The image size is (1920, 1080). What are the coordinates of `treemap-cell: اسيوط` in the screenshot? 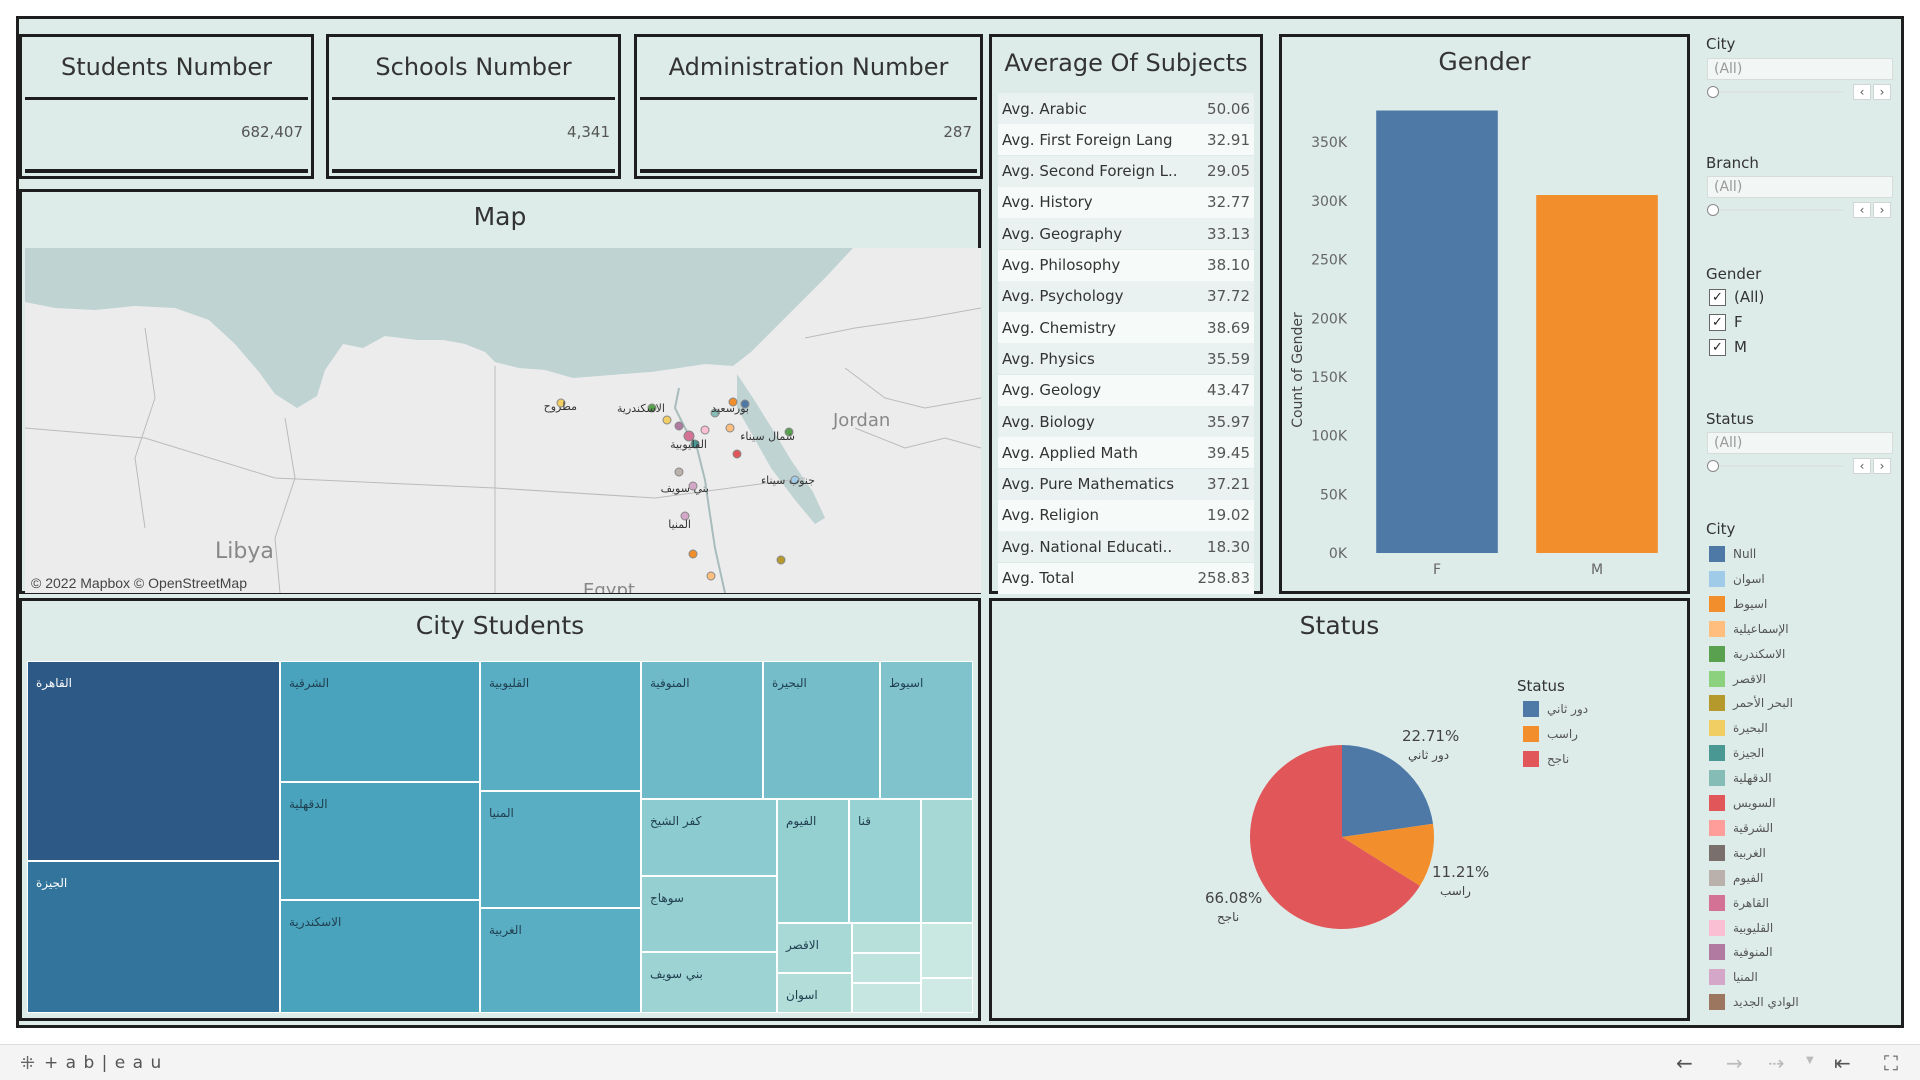 It's located at (926, 730).